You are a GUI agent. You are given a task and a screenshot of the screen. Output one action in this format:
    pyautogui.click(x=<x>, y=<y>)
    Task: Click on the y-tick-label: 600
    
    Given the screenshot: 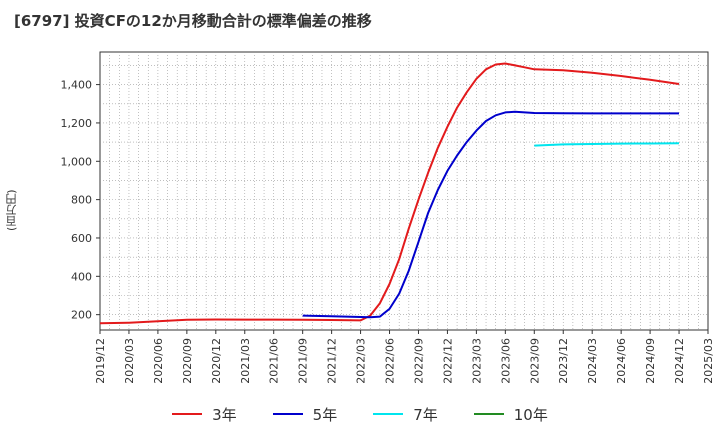 What is the action you would take?
    pyautogui.click(x=81, y=238)
    